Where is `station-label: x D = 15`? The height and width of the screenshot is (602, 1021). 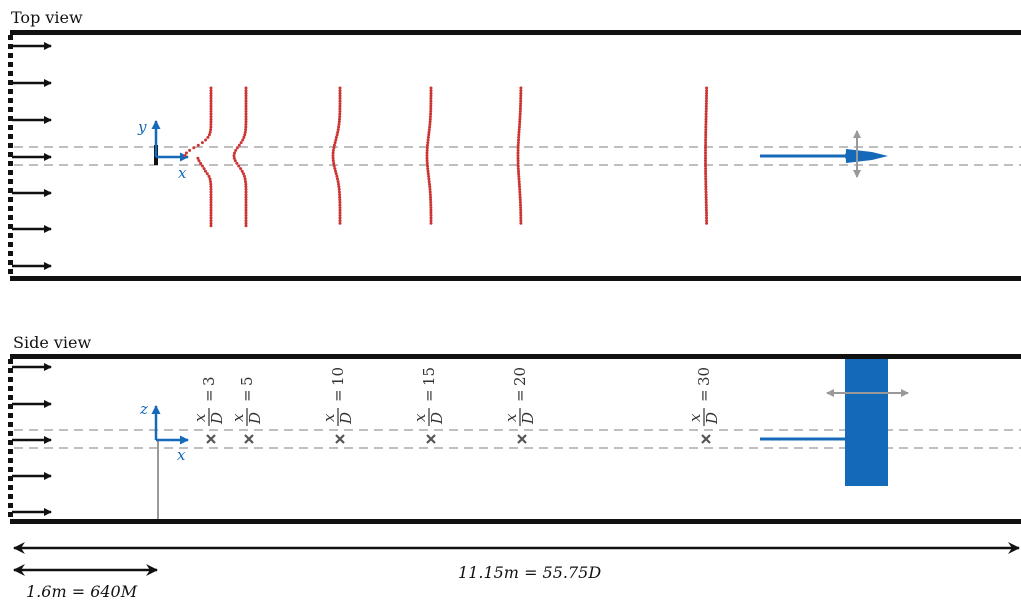 station-label: x D = 15 is located at coordinates (428, 396).